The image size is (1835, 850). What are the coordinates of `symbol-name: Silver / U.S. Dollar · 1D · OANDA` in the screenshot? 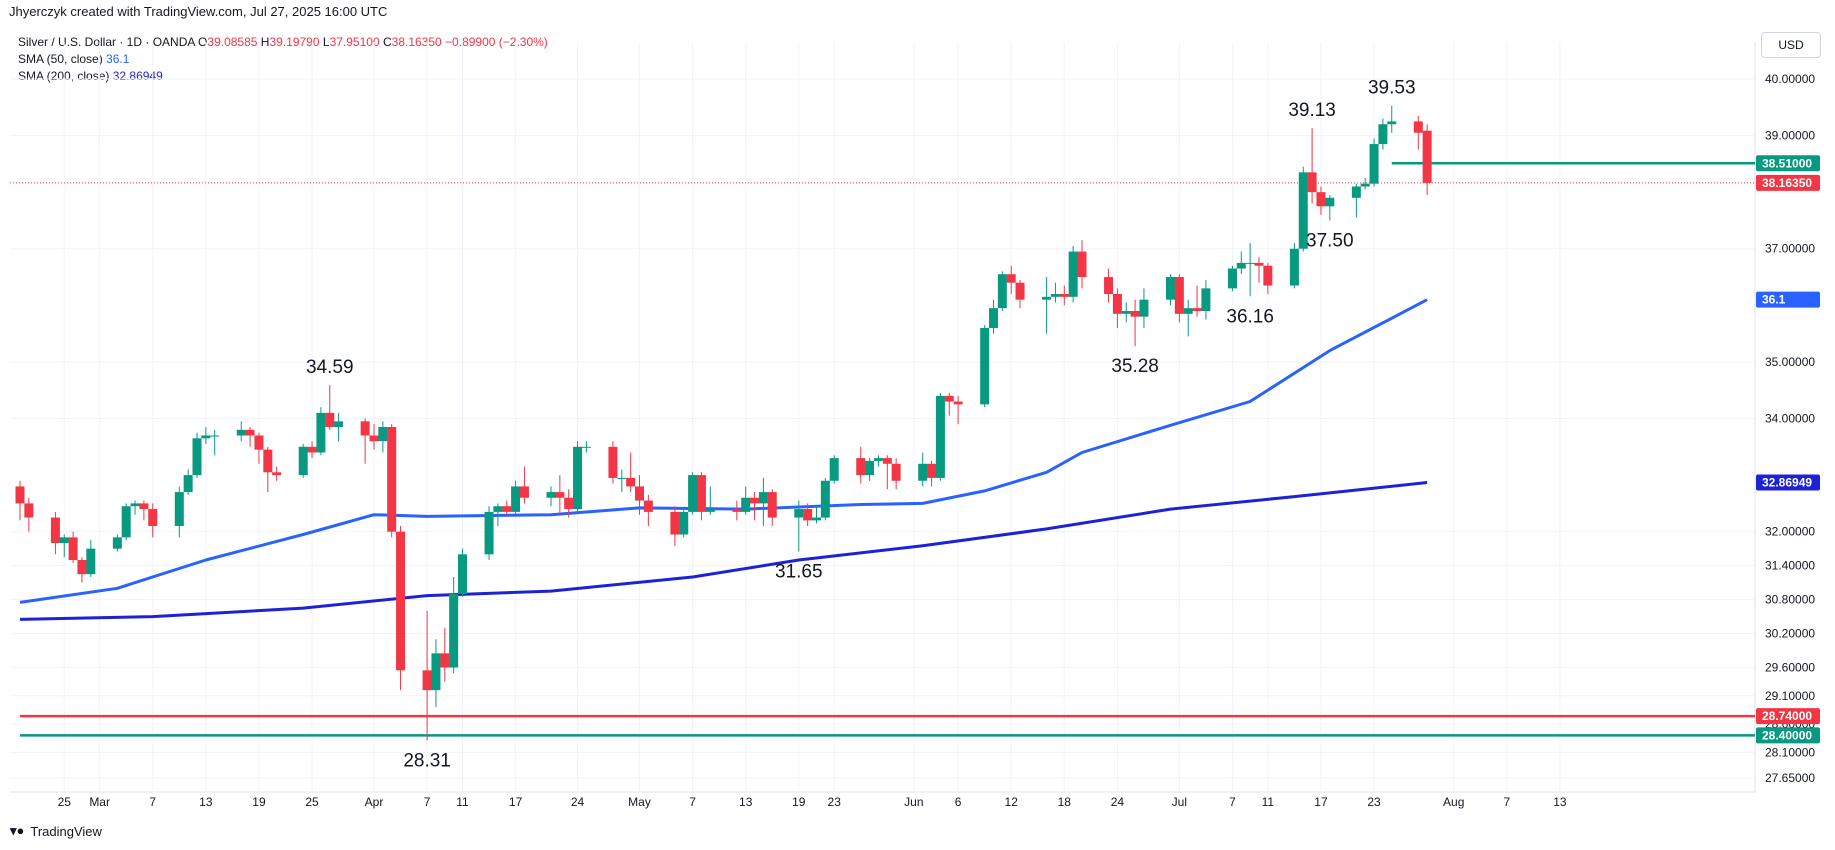 It's located at (106, 42).